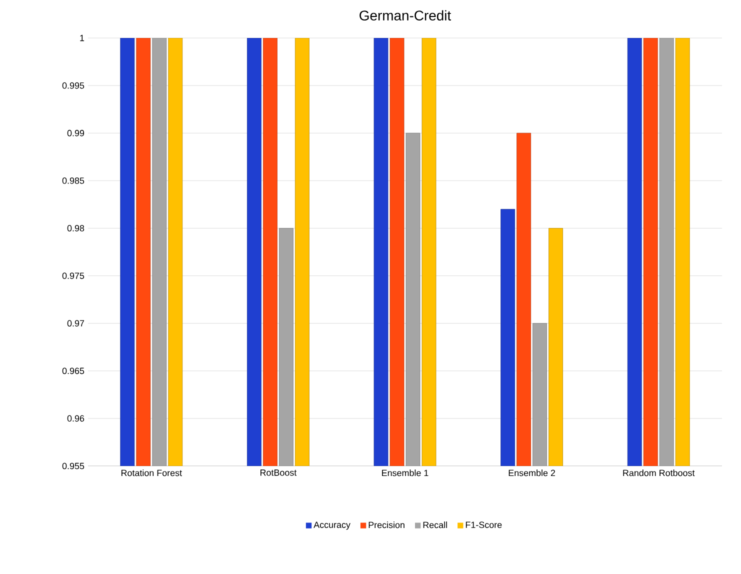 This screenshot has height=574, width=741. Describe the element at coordinates (332, 526) in the screenshot. I see `legend-label: Accuracy` at that location.